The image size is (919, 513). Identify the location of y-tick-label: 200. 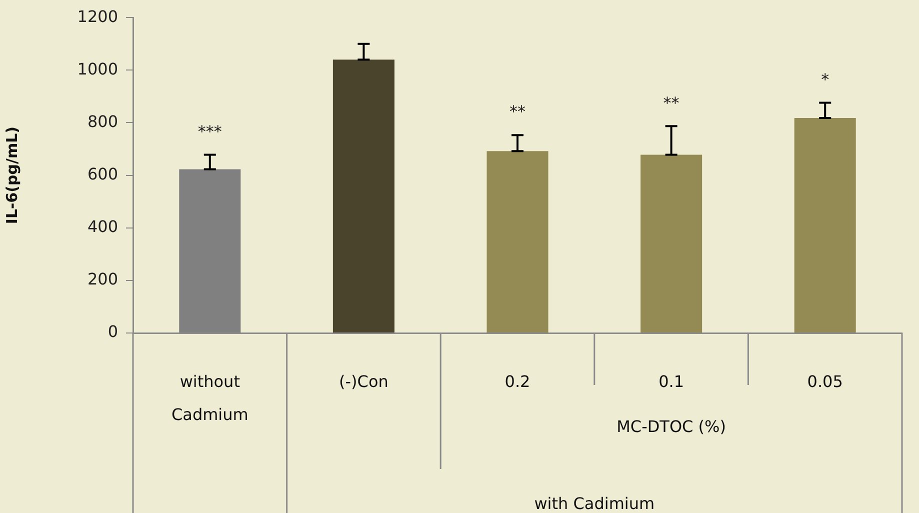
(102, 279).